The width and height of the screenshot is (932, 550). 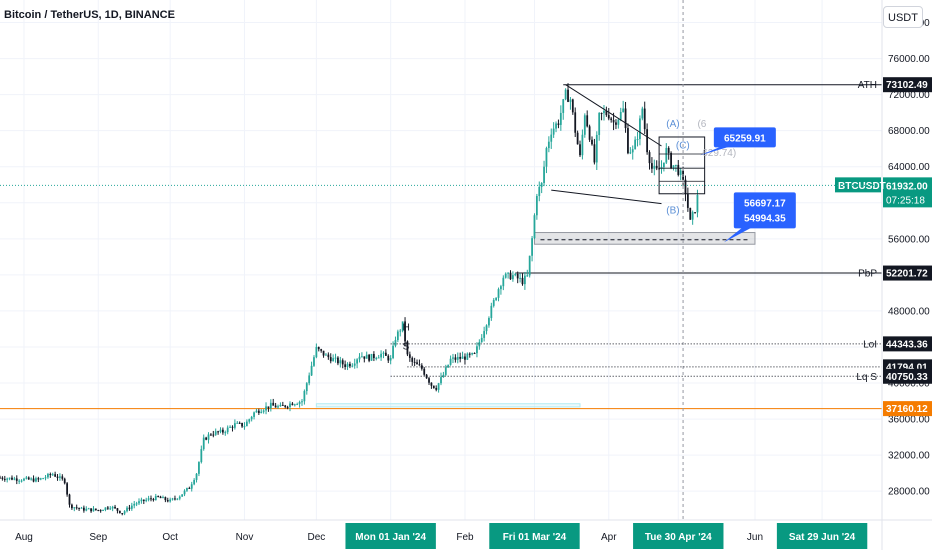 I want to click on last-price-value: 61932.00, so click(x=907, y=186).